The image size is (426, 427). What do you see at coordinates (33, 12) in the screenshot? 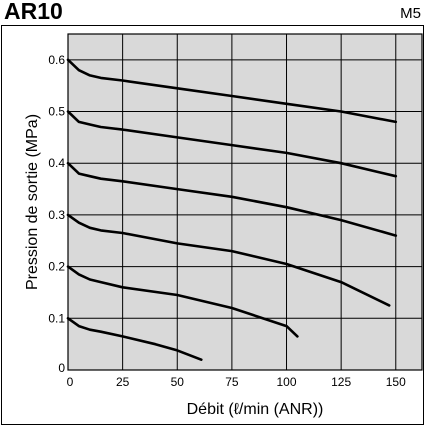
I see `chart-title: AR10` at bounding box center [33, 12].